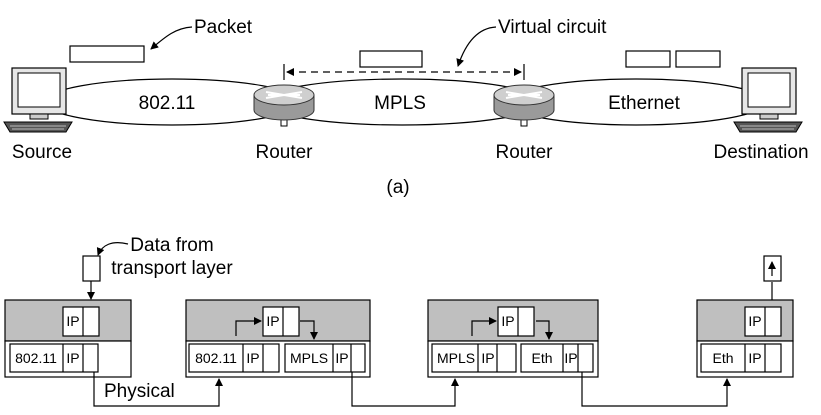 The image size is (821, 415). Describe the element at coordinates (768, 100) in the screenshot. I see `destination-computer-icon` at that location.